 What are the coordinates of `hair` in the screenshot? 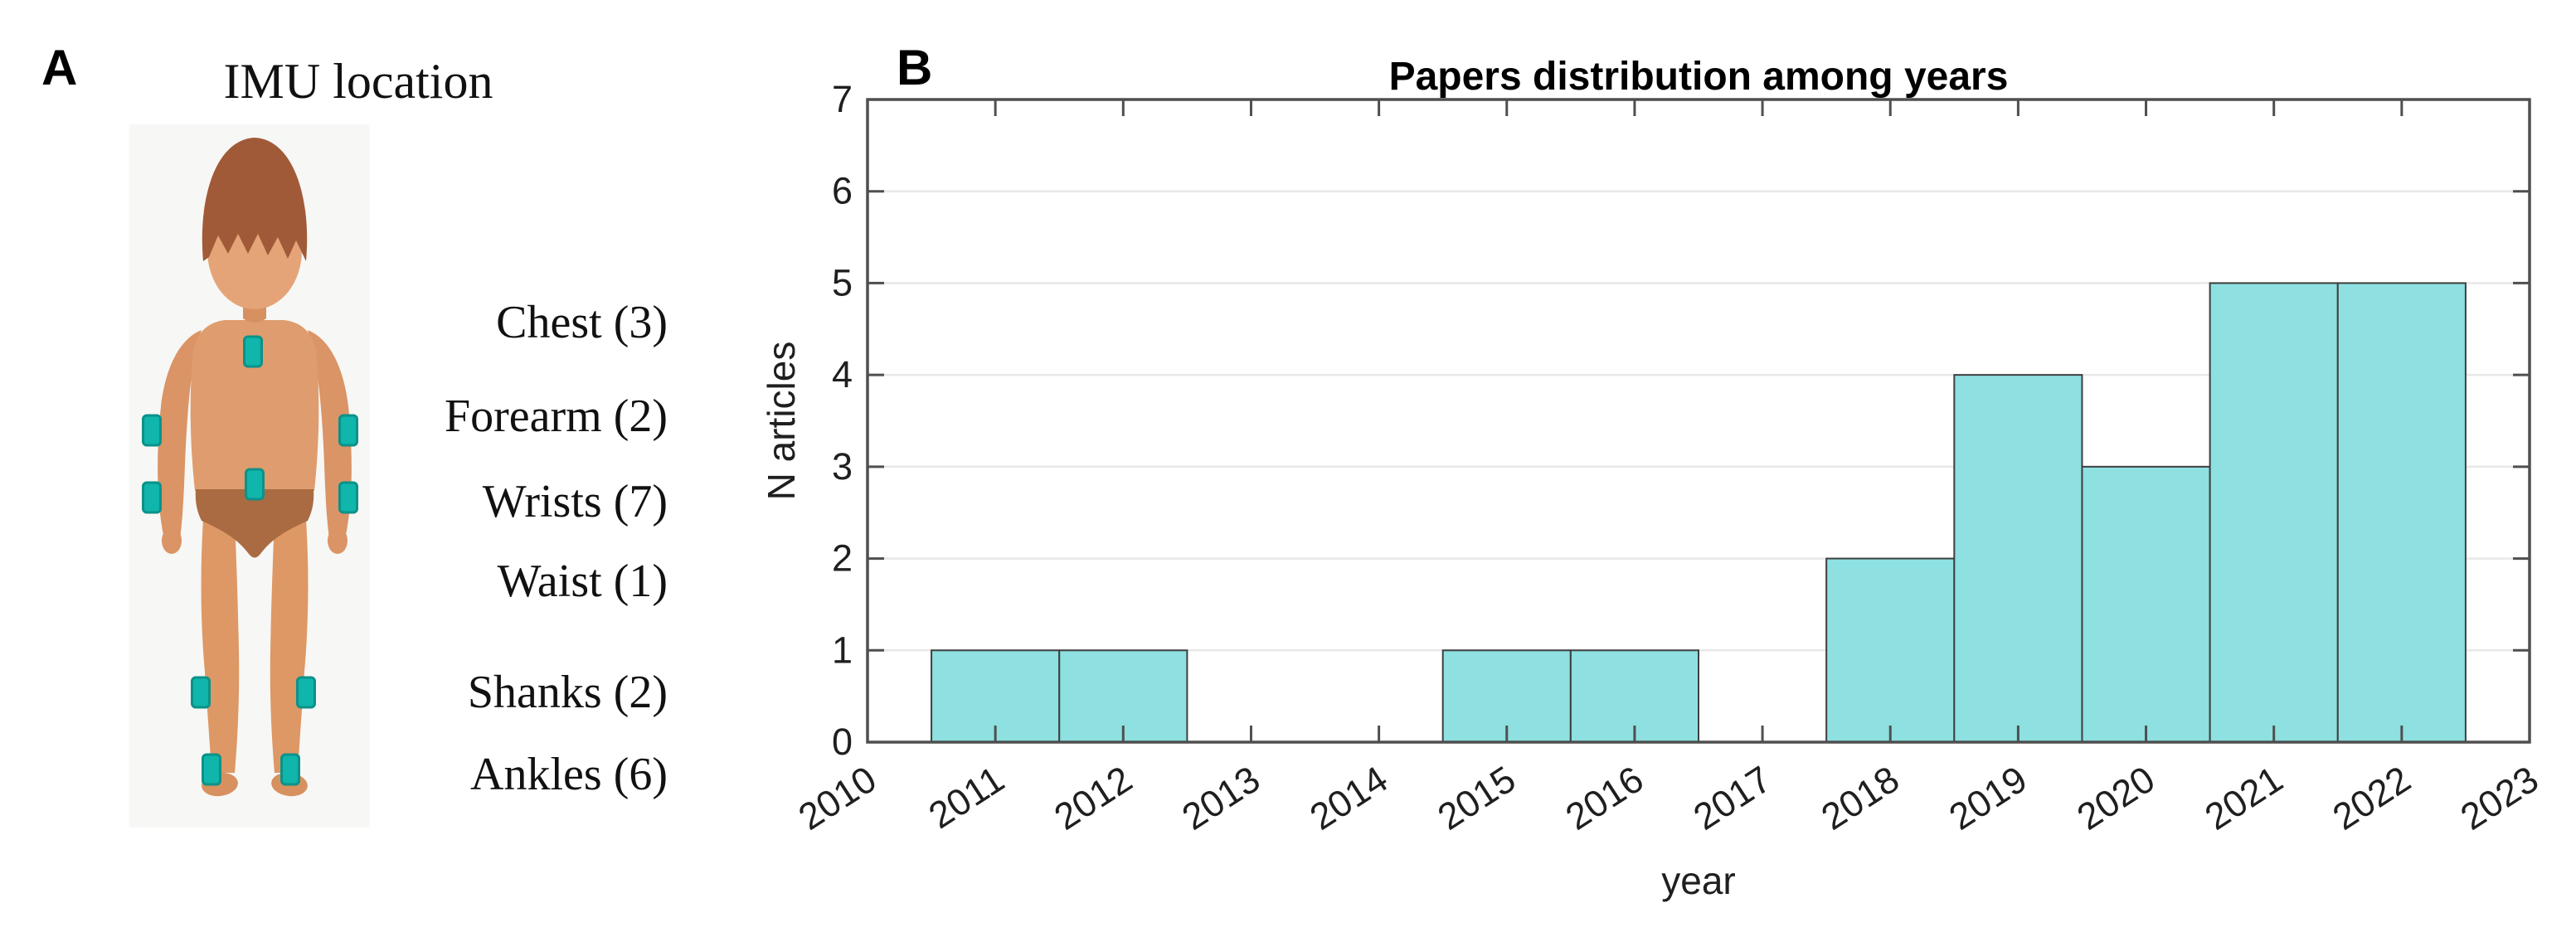 It's located at (255, 200).